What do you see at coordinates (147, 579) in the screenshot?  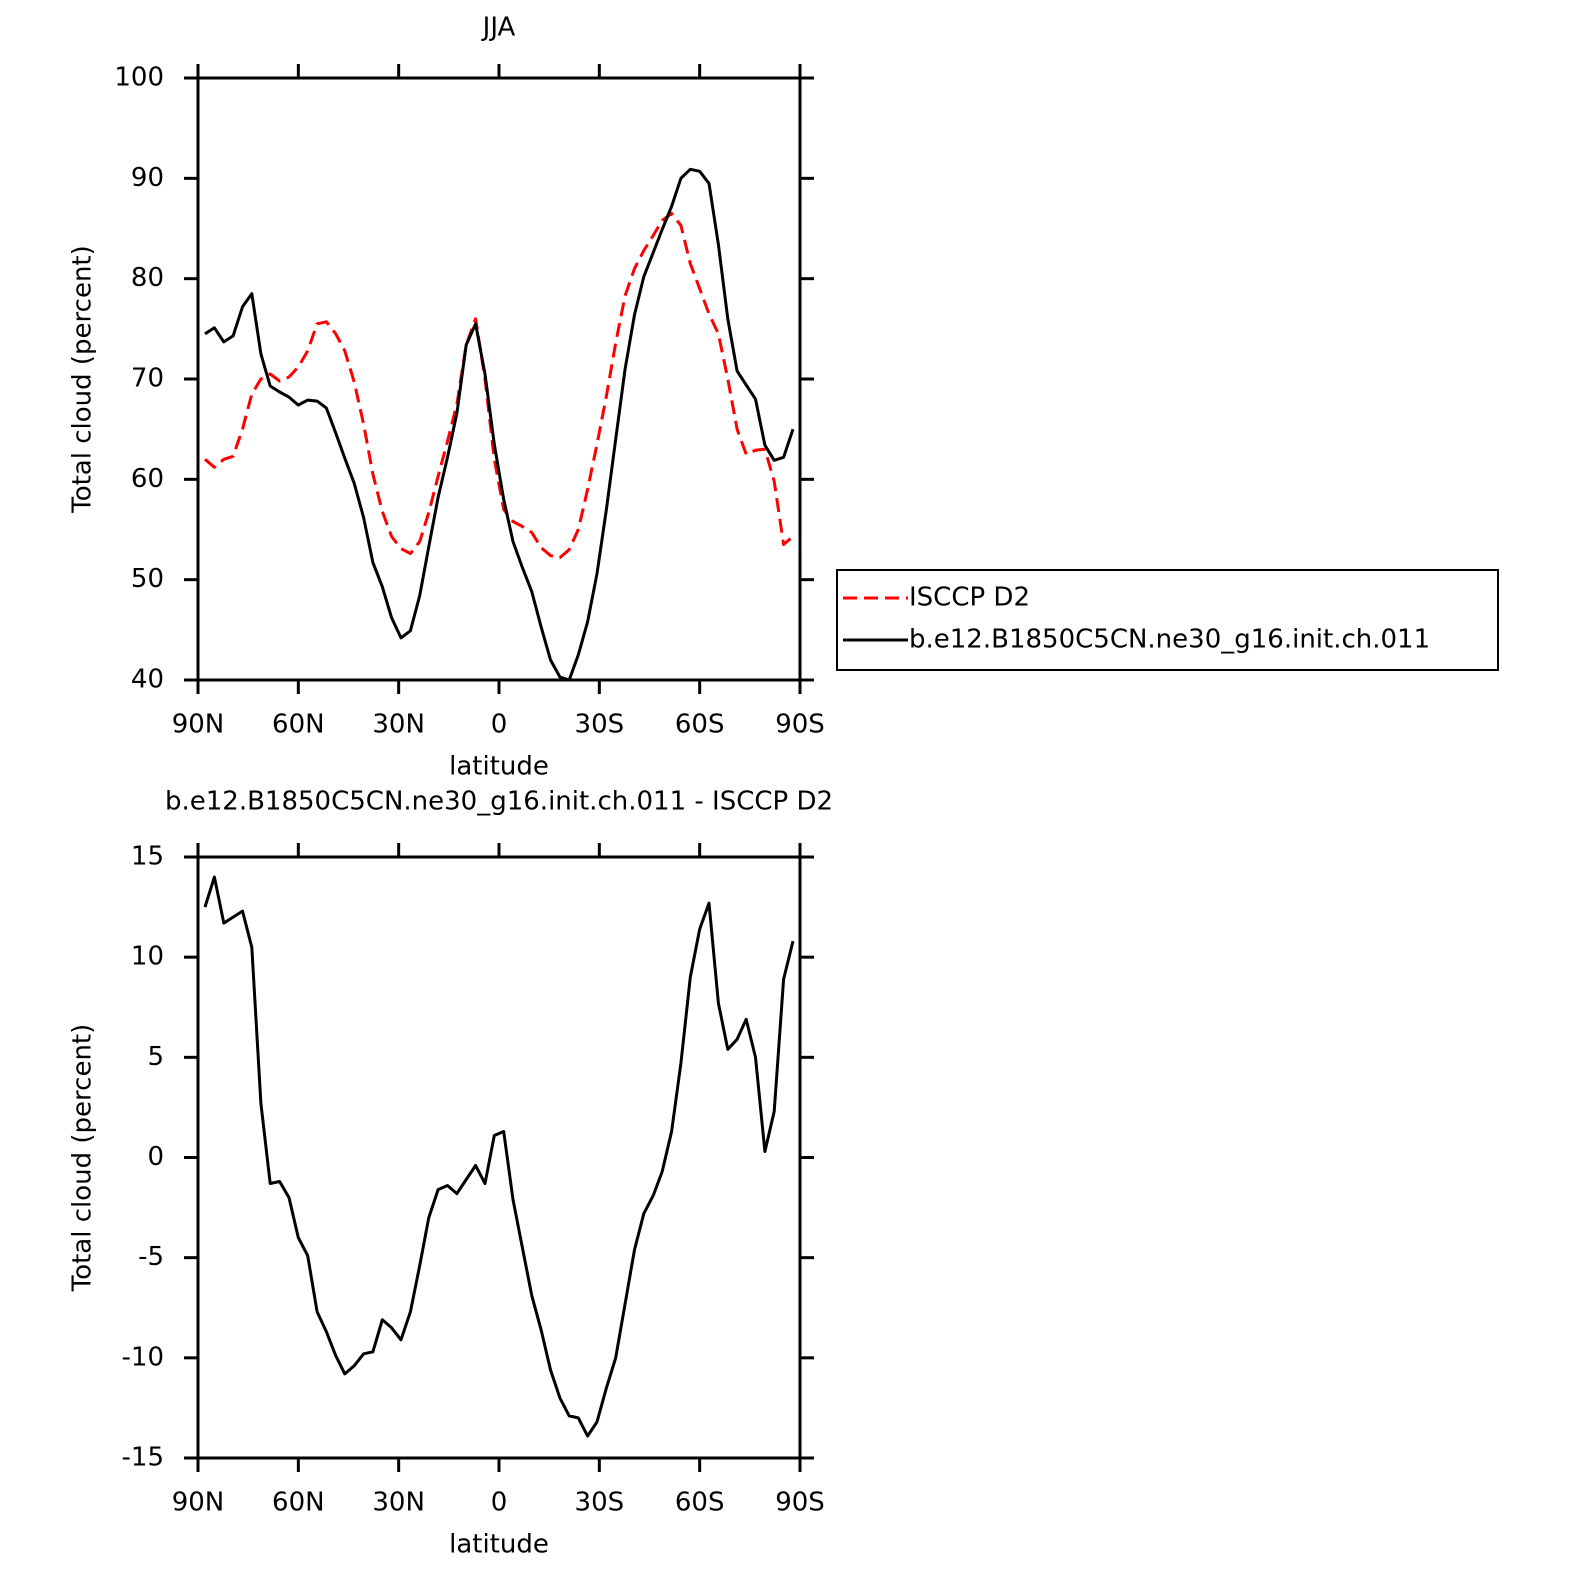 I see `y-tick-label: 50` at bounding box center [147, 579].